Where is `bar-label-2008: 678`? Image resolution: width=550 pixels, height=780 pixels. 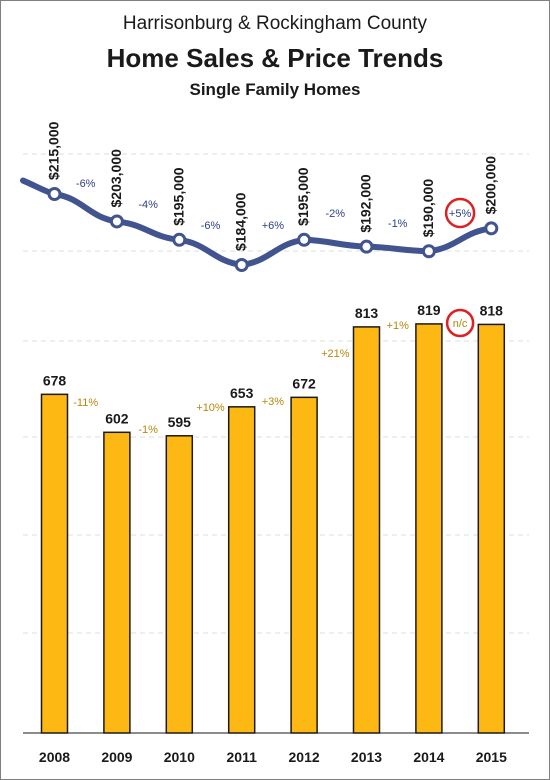
bar-label-2008: 678 is located at coordinates (55, 380).